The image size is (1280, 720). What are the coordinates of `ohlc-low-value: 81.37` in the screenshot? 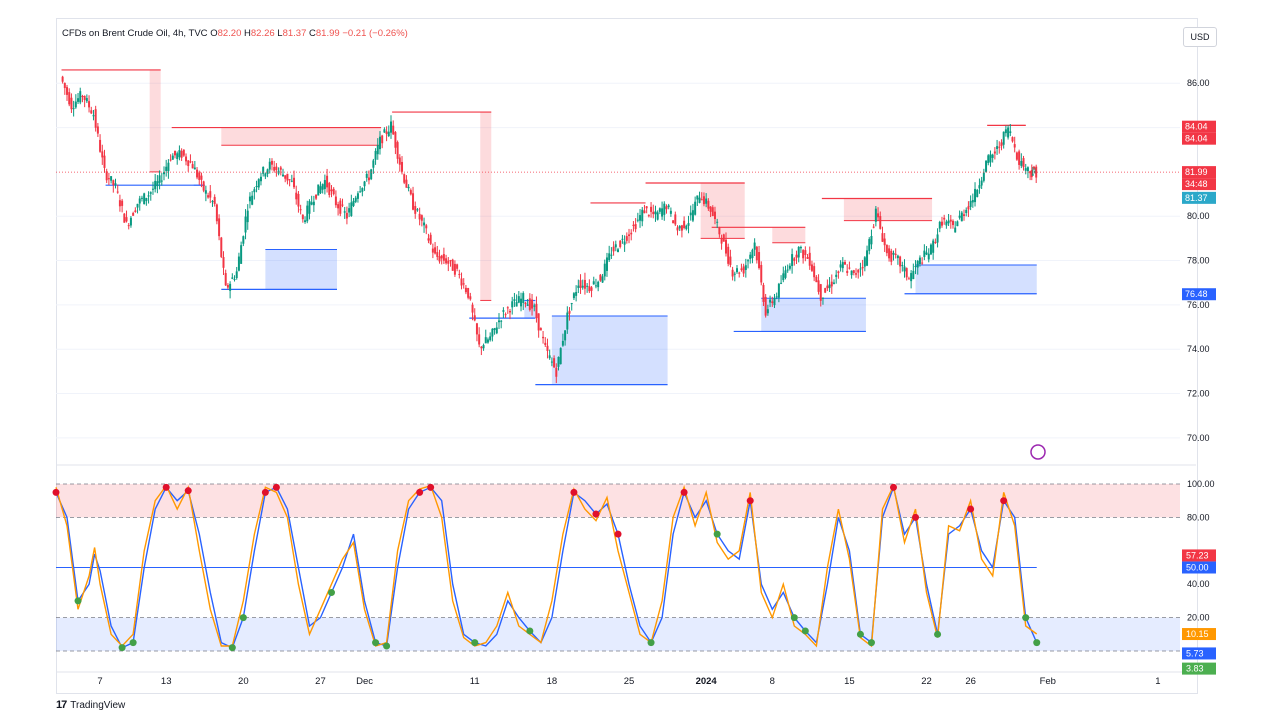 It's located at (294, 33).